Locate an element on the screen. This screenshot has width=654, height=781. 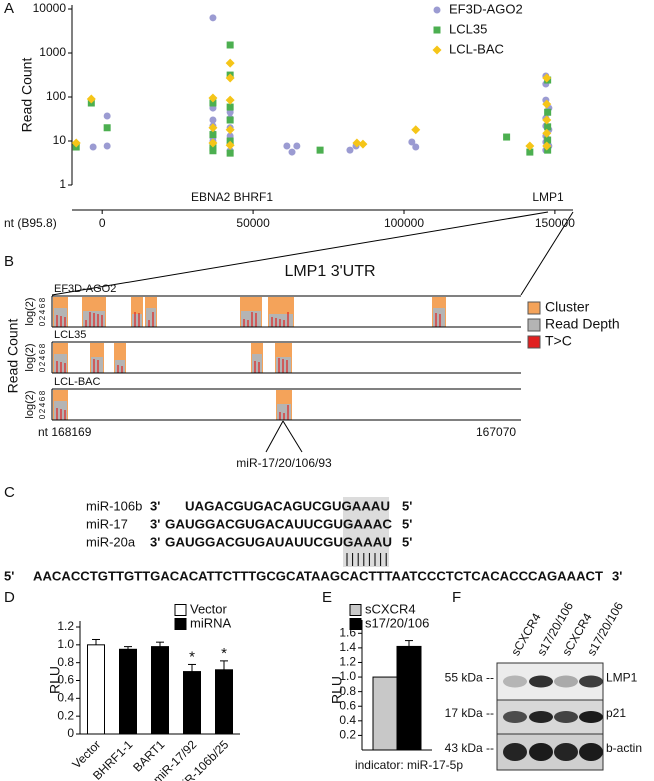
lane-label: s17/20/106 is located at coordinates (605, 628).